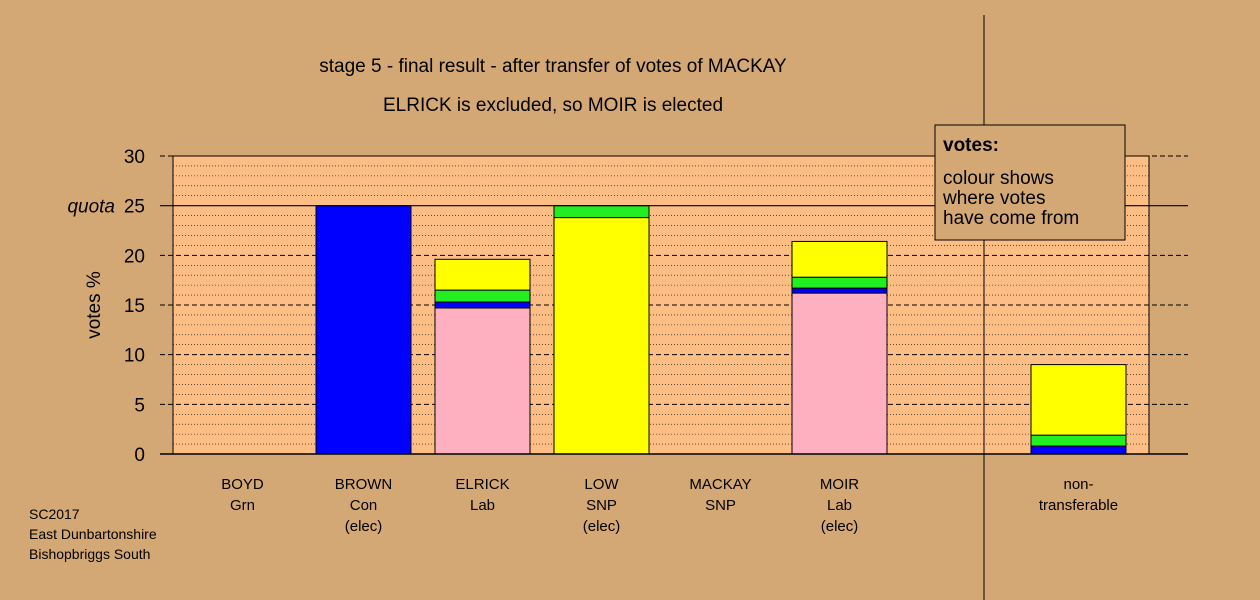  I want to click on y-tick-labels: 0 5 10 15 20 25 30, so click(134, 306).